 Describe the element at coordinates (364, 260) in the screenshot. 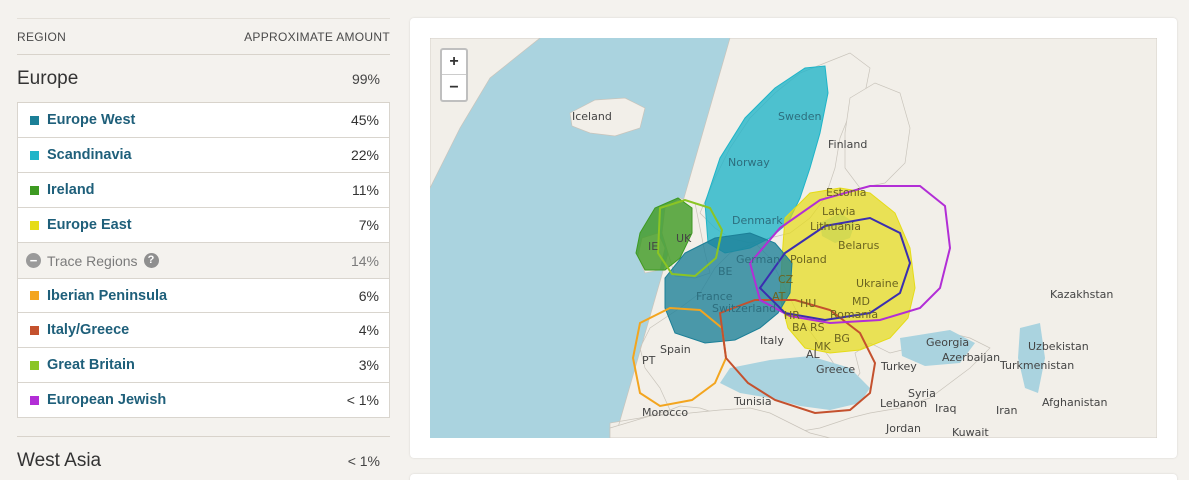

I see `trace-regions-value: 14%` at that location.